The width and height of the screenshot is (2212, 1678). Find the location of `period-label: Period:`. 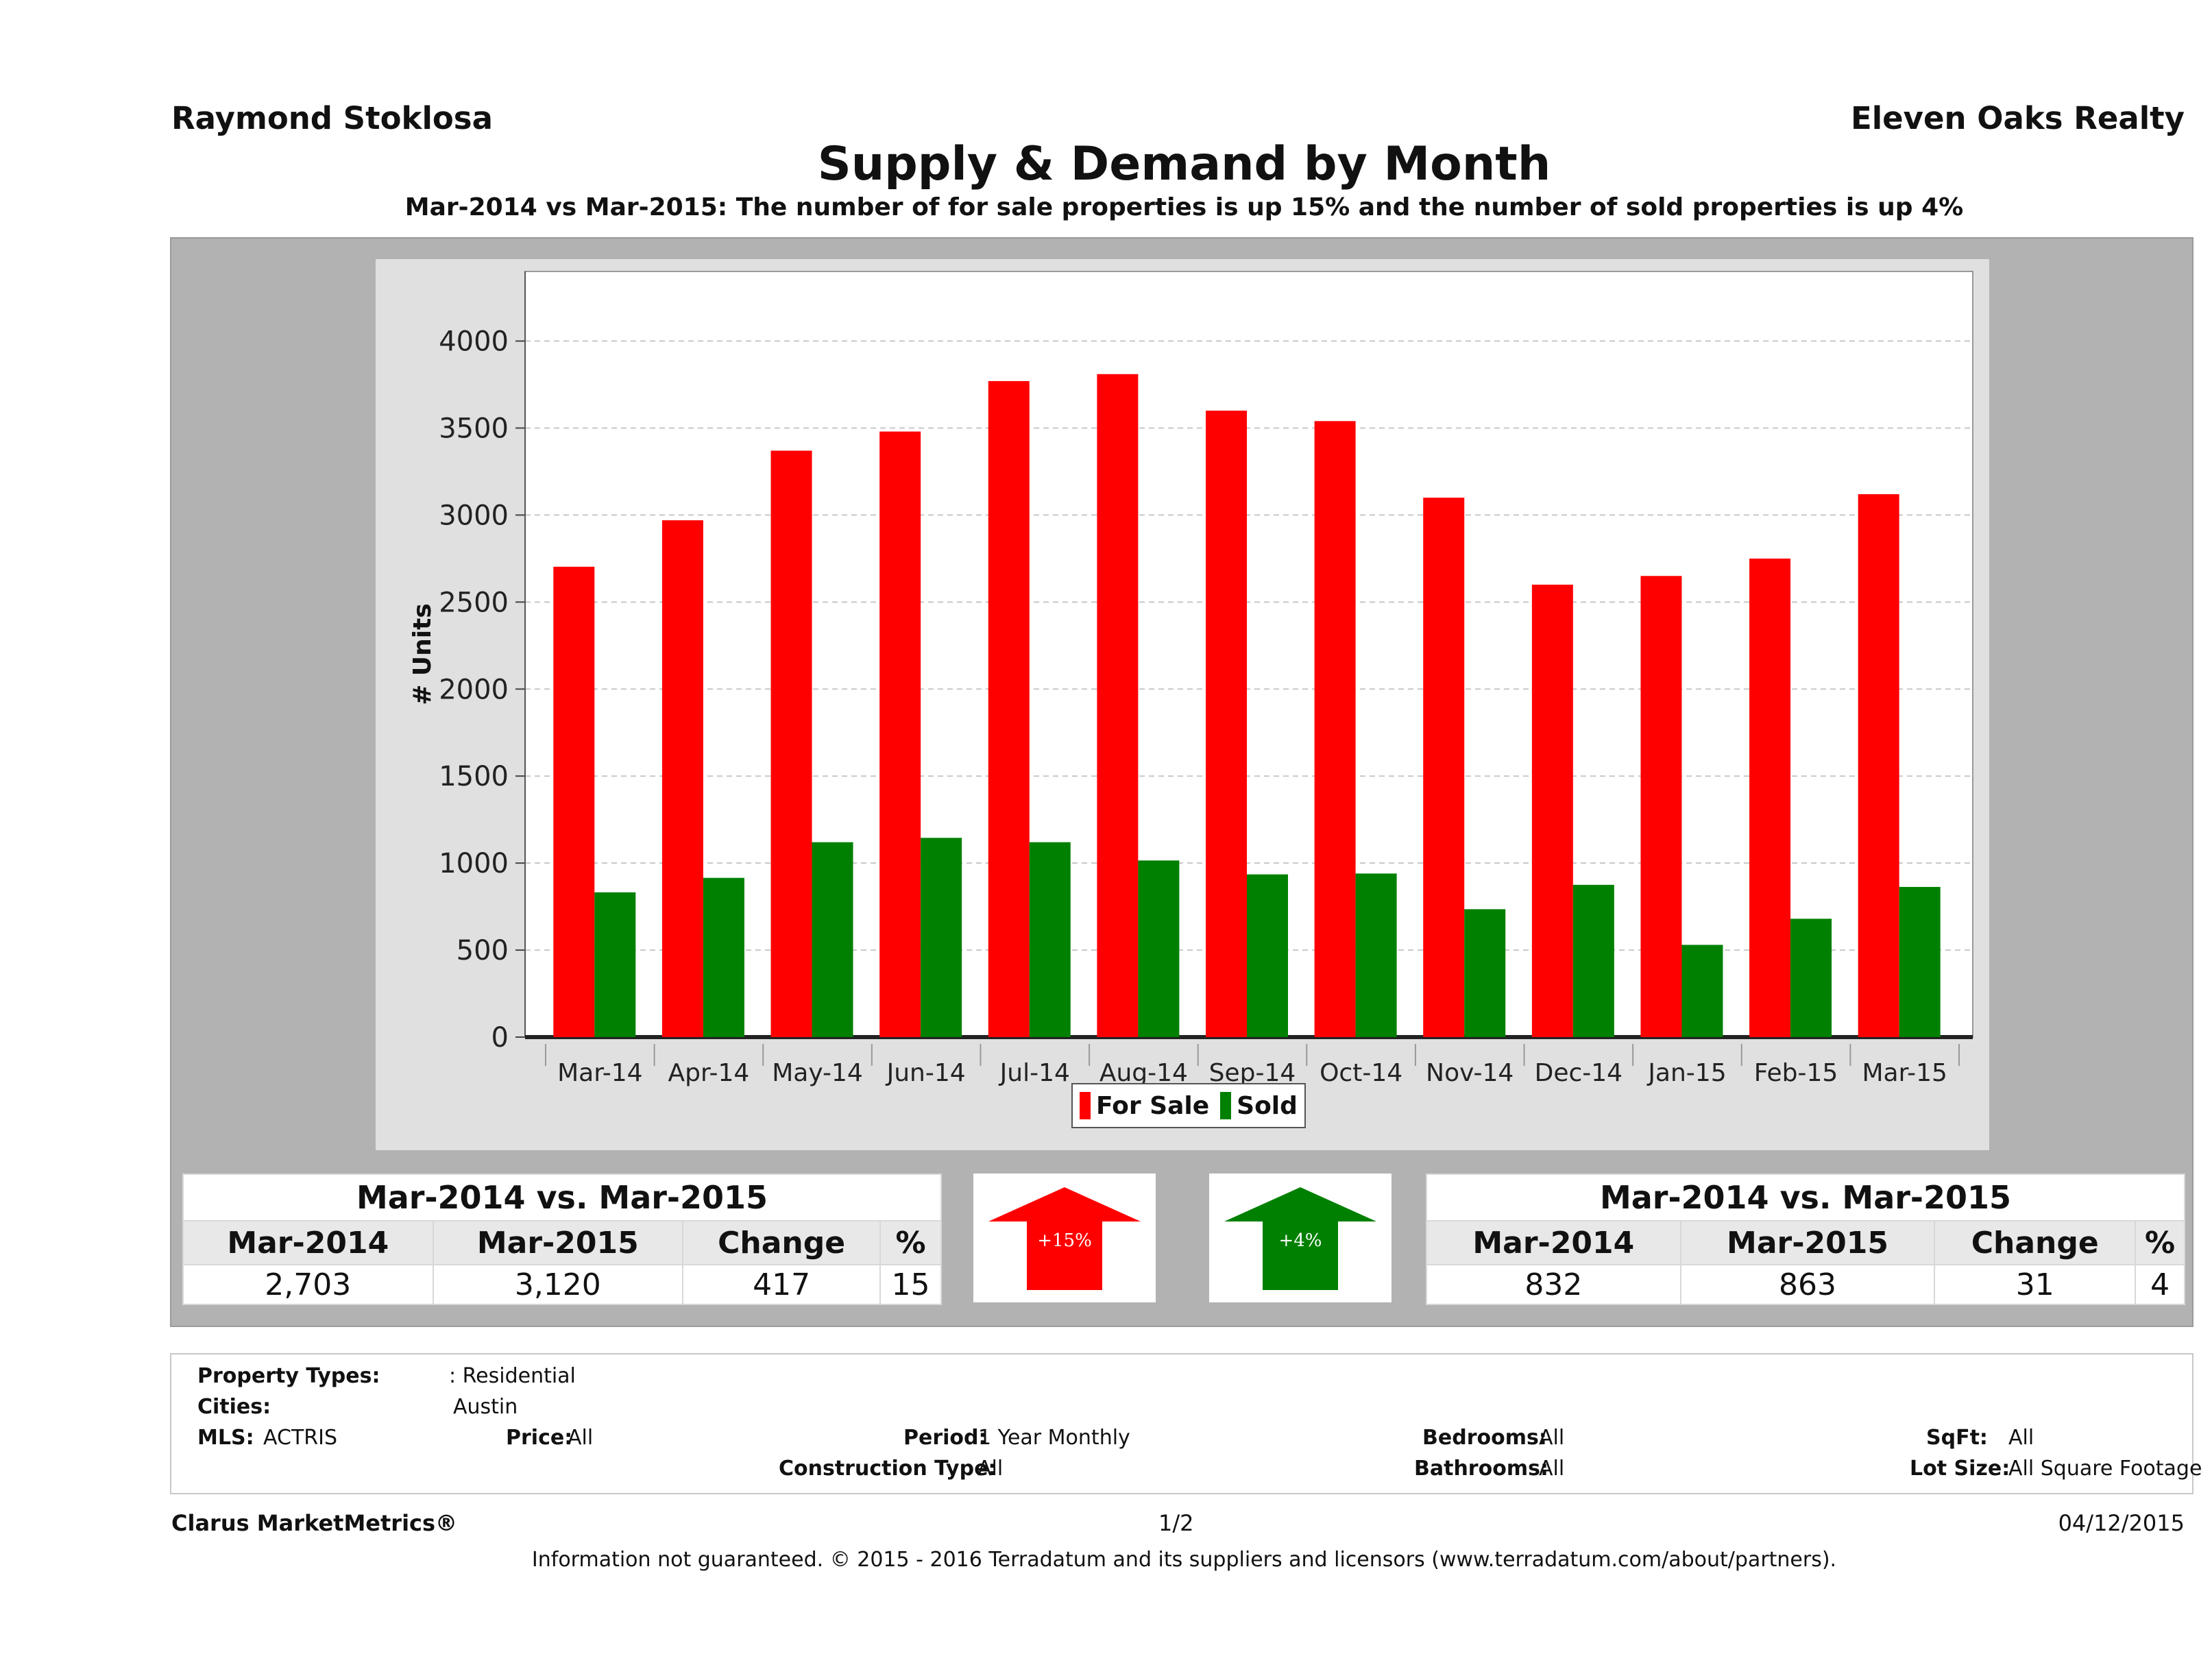

period-label: Period: is located at coordinates (945, 1438).